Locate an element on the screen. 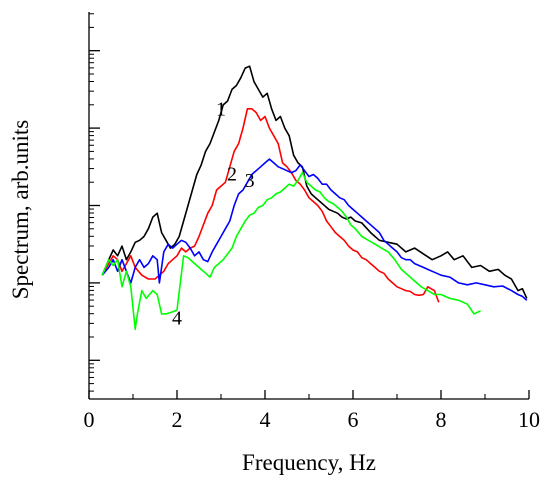  x-tick-label: 6 is located at coordinates (353, 419).